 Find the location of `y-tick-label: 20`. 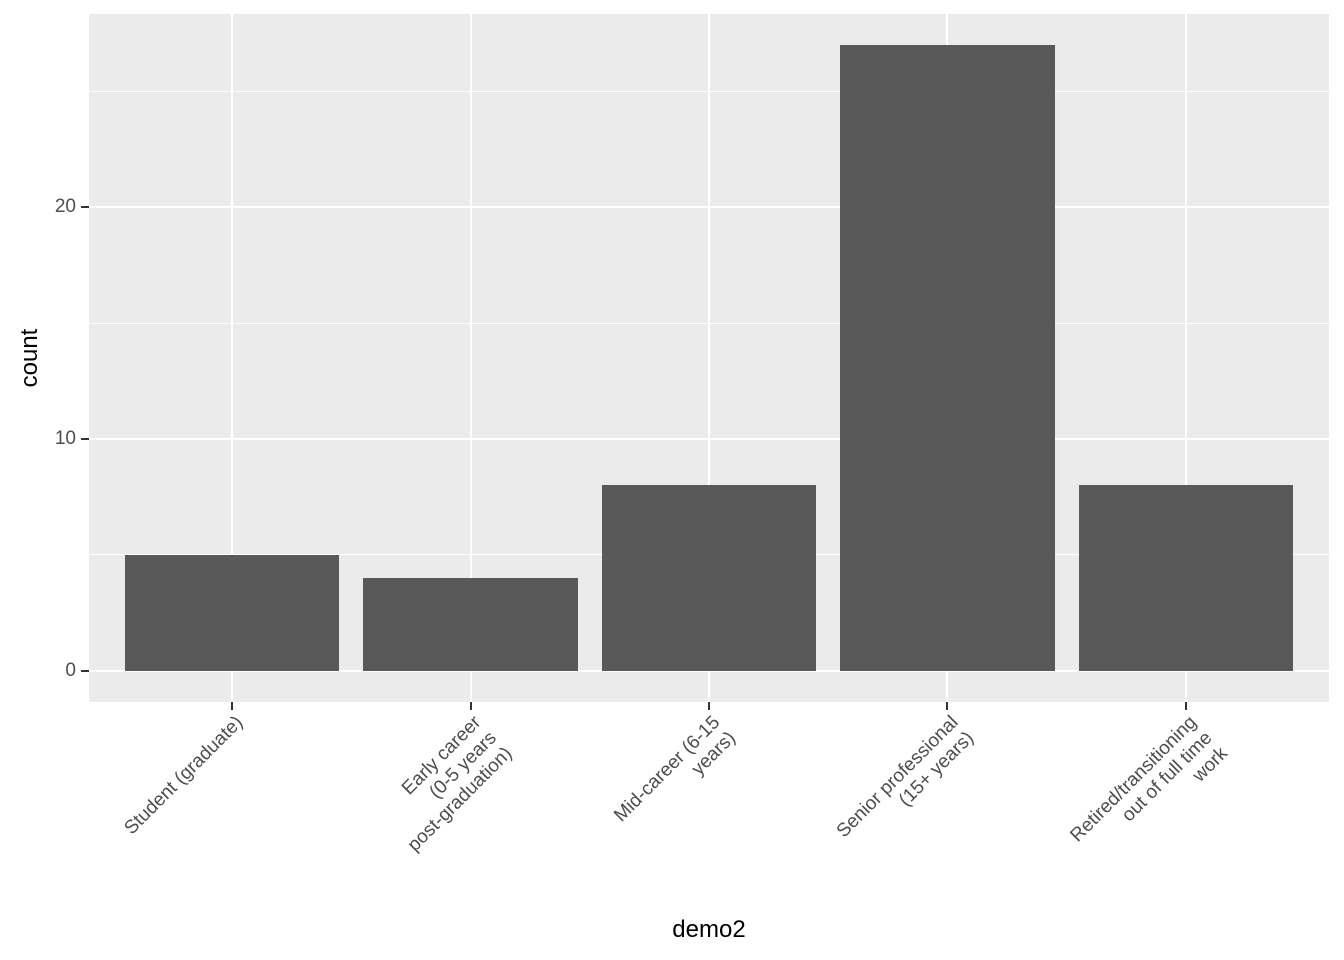

y-tick-label: 20 is located at coordinates (65, 207).